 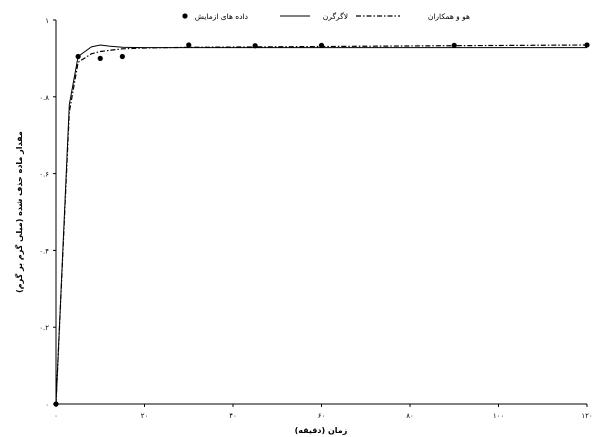 I want to click on y-ticks: ۰ ۰.۲ ۰.۴ ۰.۶ ۰.۸ ۱, so click(x=47, y=213).